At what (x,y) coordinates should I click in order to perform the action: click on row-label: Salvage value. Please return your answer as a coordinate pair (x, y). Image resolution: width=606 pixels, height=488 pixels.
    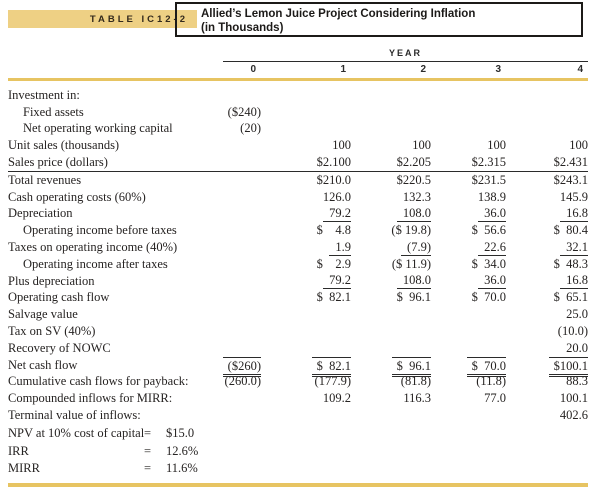
    Looking at the image, I should click on (43, 314).